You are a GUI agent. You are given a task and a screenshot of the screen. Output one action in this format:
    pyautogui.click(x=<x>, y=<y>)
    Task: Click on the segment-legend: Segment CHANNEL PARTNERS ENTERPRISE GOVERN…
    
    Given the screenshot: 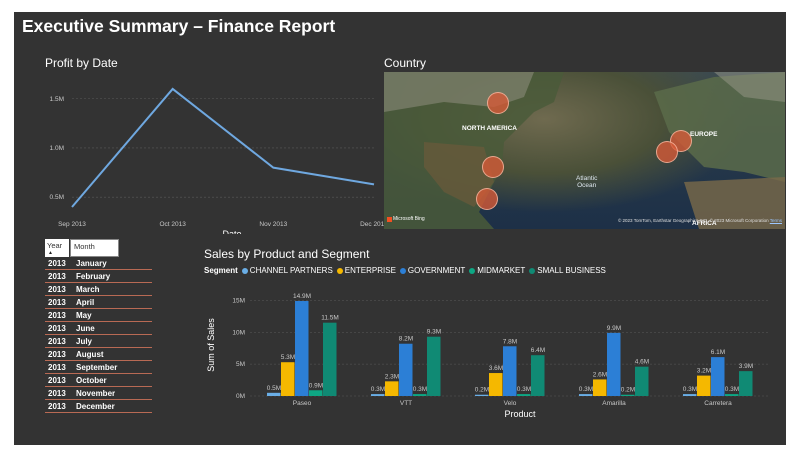 What is the action you would take?
    pyautogui.click(x=407, y=270)
    